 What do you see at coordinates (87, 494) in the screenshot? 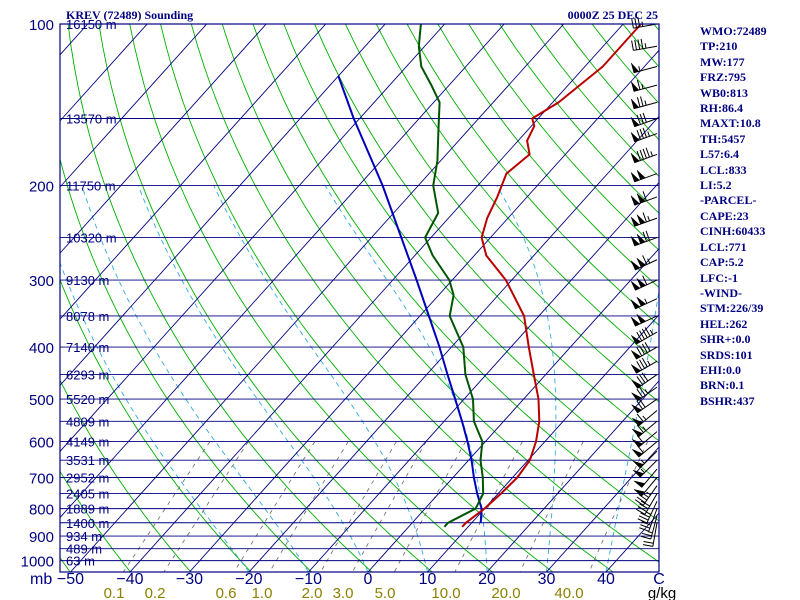
I see `height-label: 2405 m` at bounding box center [87, 494].